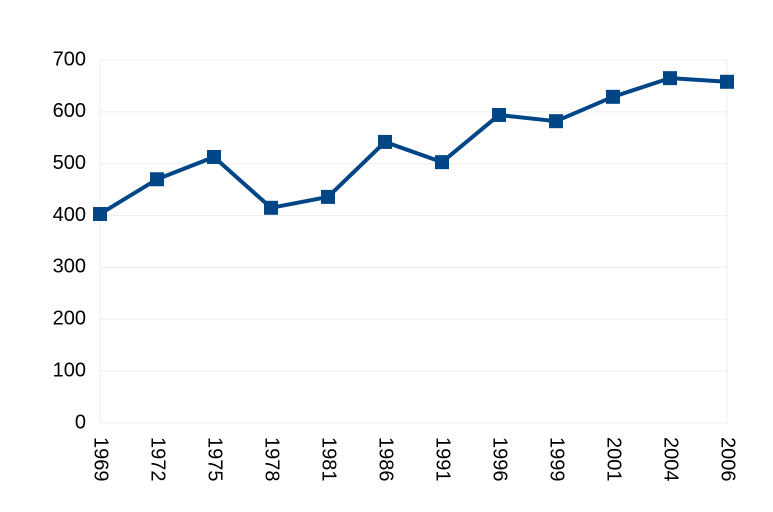 The image size is (773, 512). I want to click on x-tick-label: 2006, so click(728, 459).